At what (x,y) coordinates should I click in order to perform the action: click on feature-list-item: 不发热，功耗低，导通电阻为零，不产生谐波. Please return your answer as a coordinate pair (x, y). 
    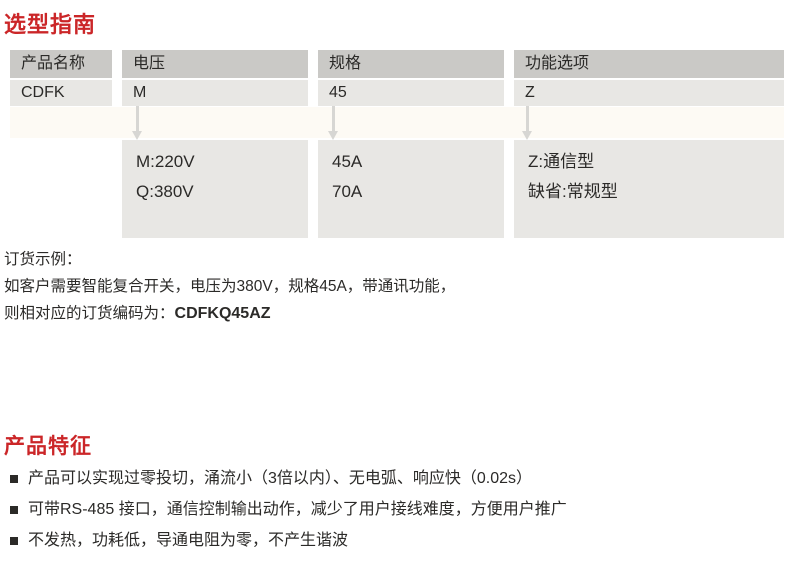
    Looking at the image, I should click on (179, 541).